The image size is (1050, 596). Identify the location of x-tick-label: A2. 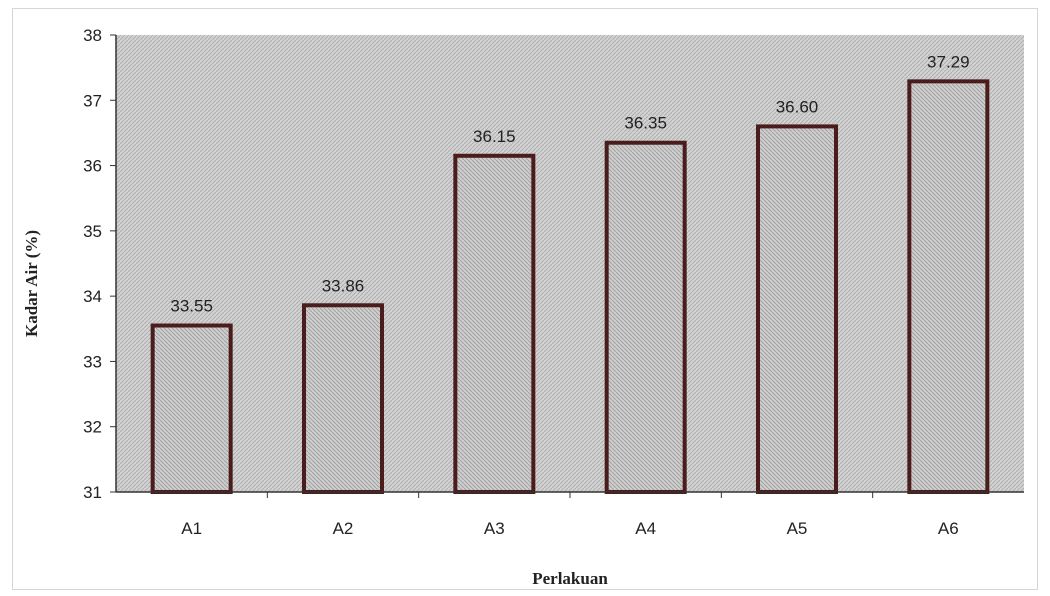
(343, 528).